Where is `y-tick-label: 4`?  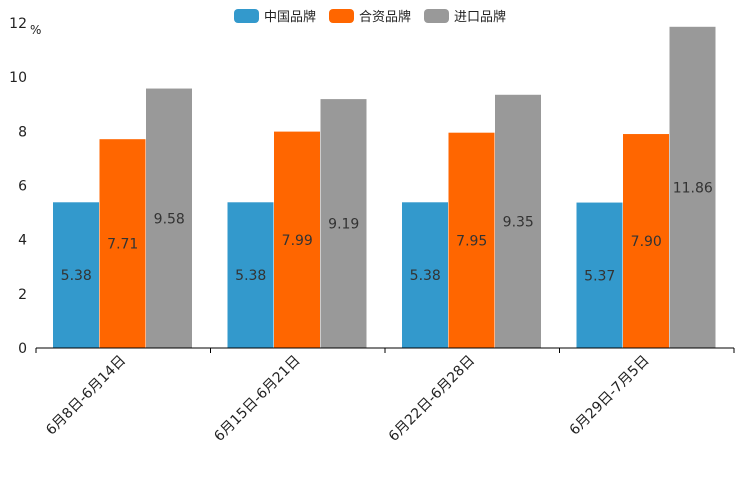 y-tick-label: 4 is located at coordinates (22, 241).